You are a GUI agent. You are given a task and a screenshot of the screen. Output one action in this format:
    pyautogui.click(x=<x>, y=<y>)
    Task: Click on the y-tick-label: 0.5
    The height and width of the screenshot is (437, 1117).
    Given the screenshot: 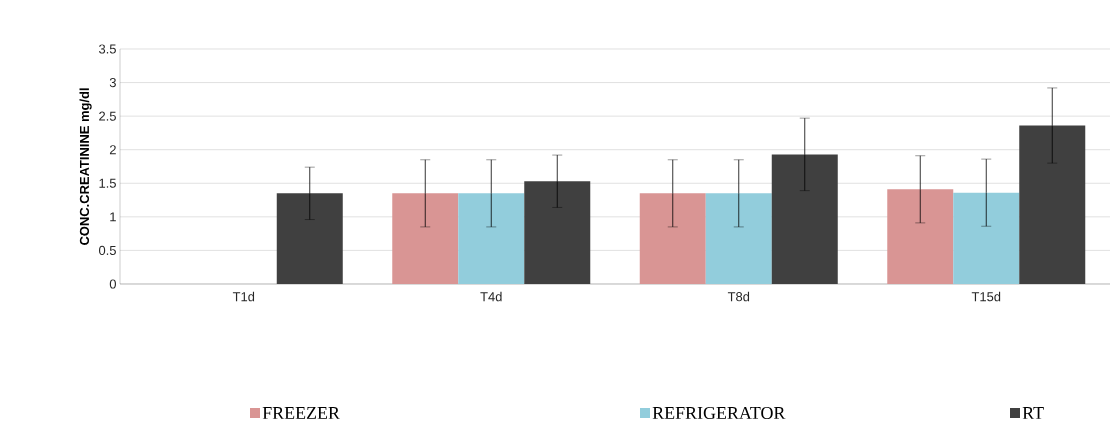 What is the action you would take?
    pyautogui.click(x=107, y=250)
    